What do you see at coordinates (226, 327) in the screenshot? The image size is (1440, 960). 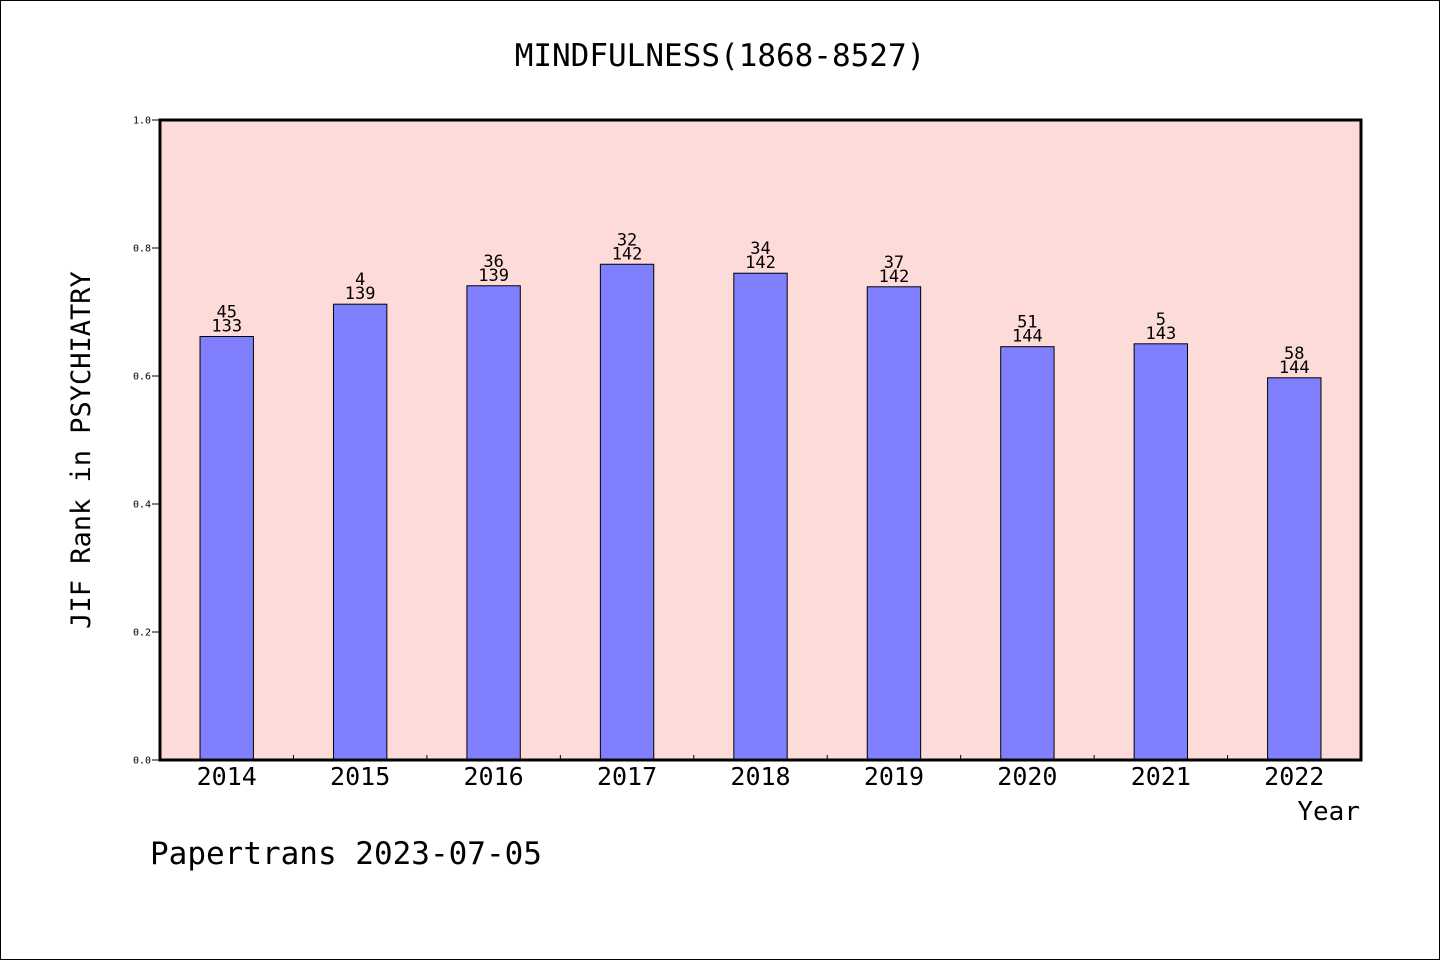 I see `bar-total-label: 133` at bounding box center [226, 327].